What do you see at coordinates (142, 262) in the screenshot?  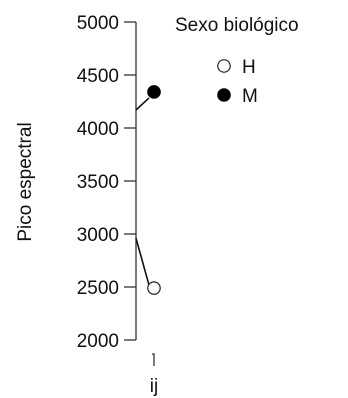 I see `point-connector-H` at bounding box center [142, 262].